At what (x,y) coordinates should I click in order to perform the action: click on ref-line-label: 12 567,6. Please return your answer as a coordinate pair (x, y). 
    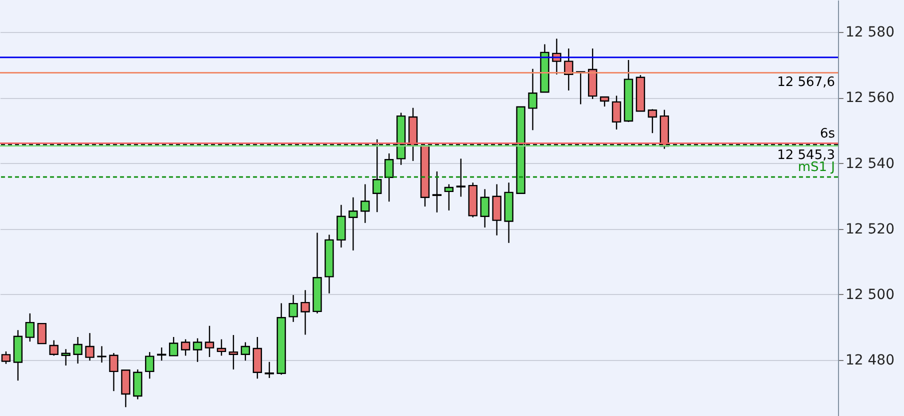
    Looking at the image, I should click on (806, 82).